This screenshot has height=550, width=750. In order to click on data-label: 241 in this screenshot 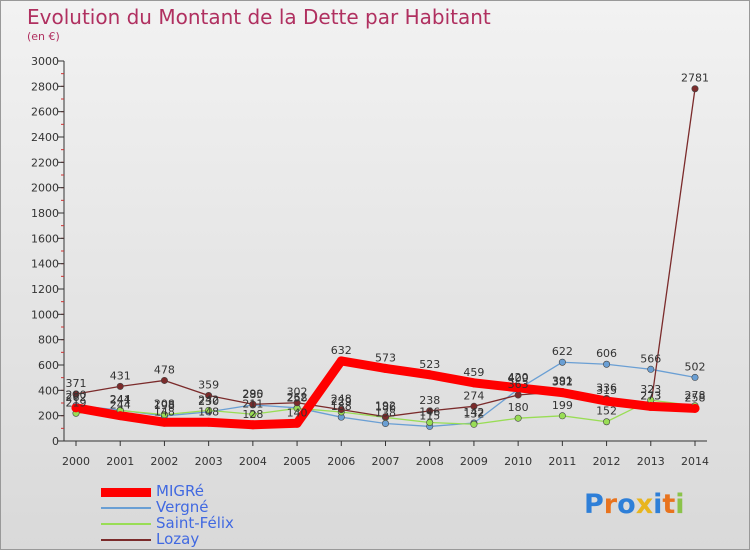, I will do `click(120, 399)`.